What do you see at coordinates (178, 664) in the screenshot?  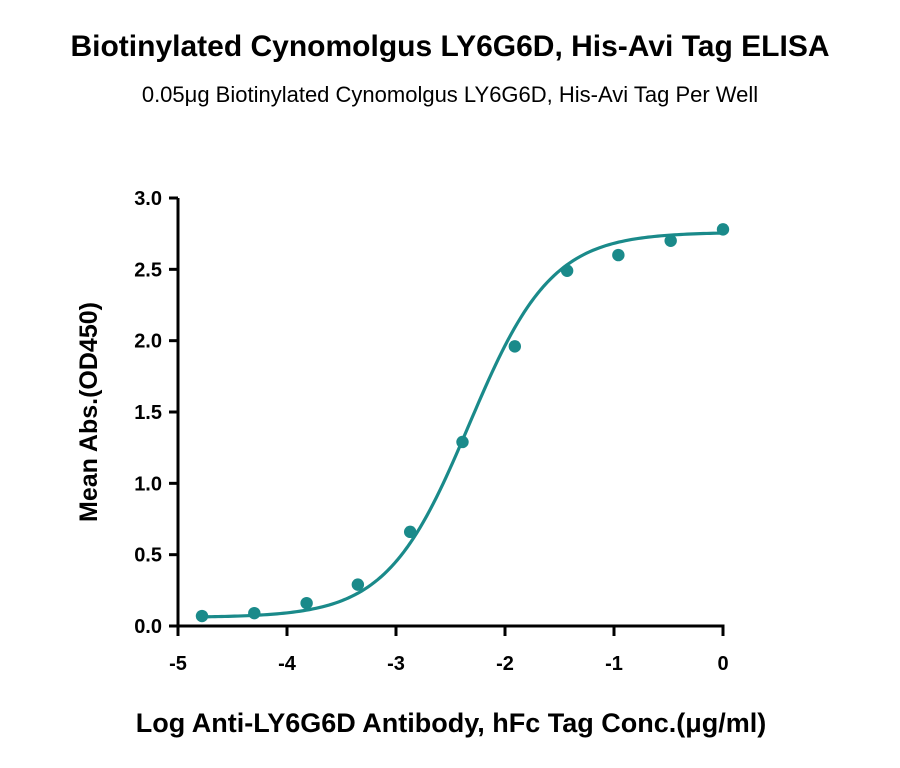 I see `x-tick-label: -5` at bounding box center [178, 664].